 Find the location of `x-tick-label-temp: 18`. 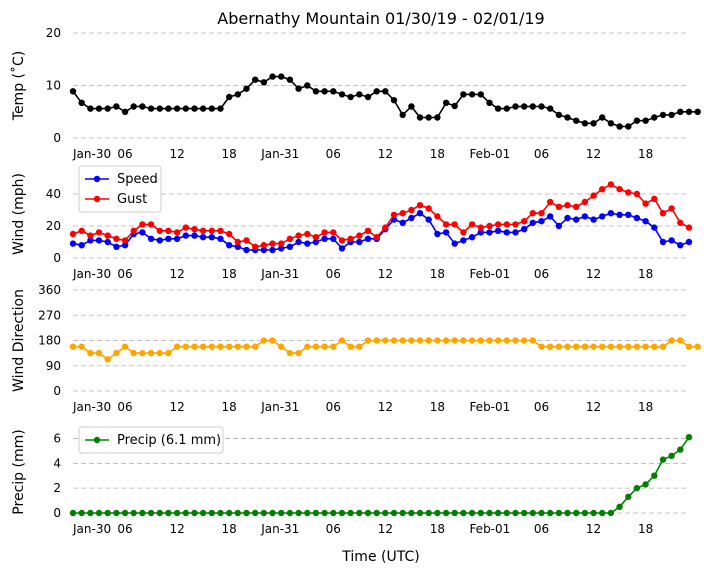

x-tick-label-temp: 18 is located at coordinates (229, 154).